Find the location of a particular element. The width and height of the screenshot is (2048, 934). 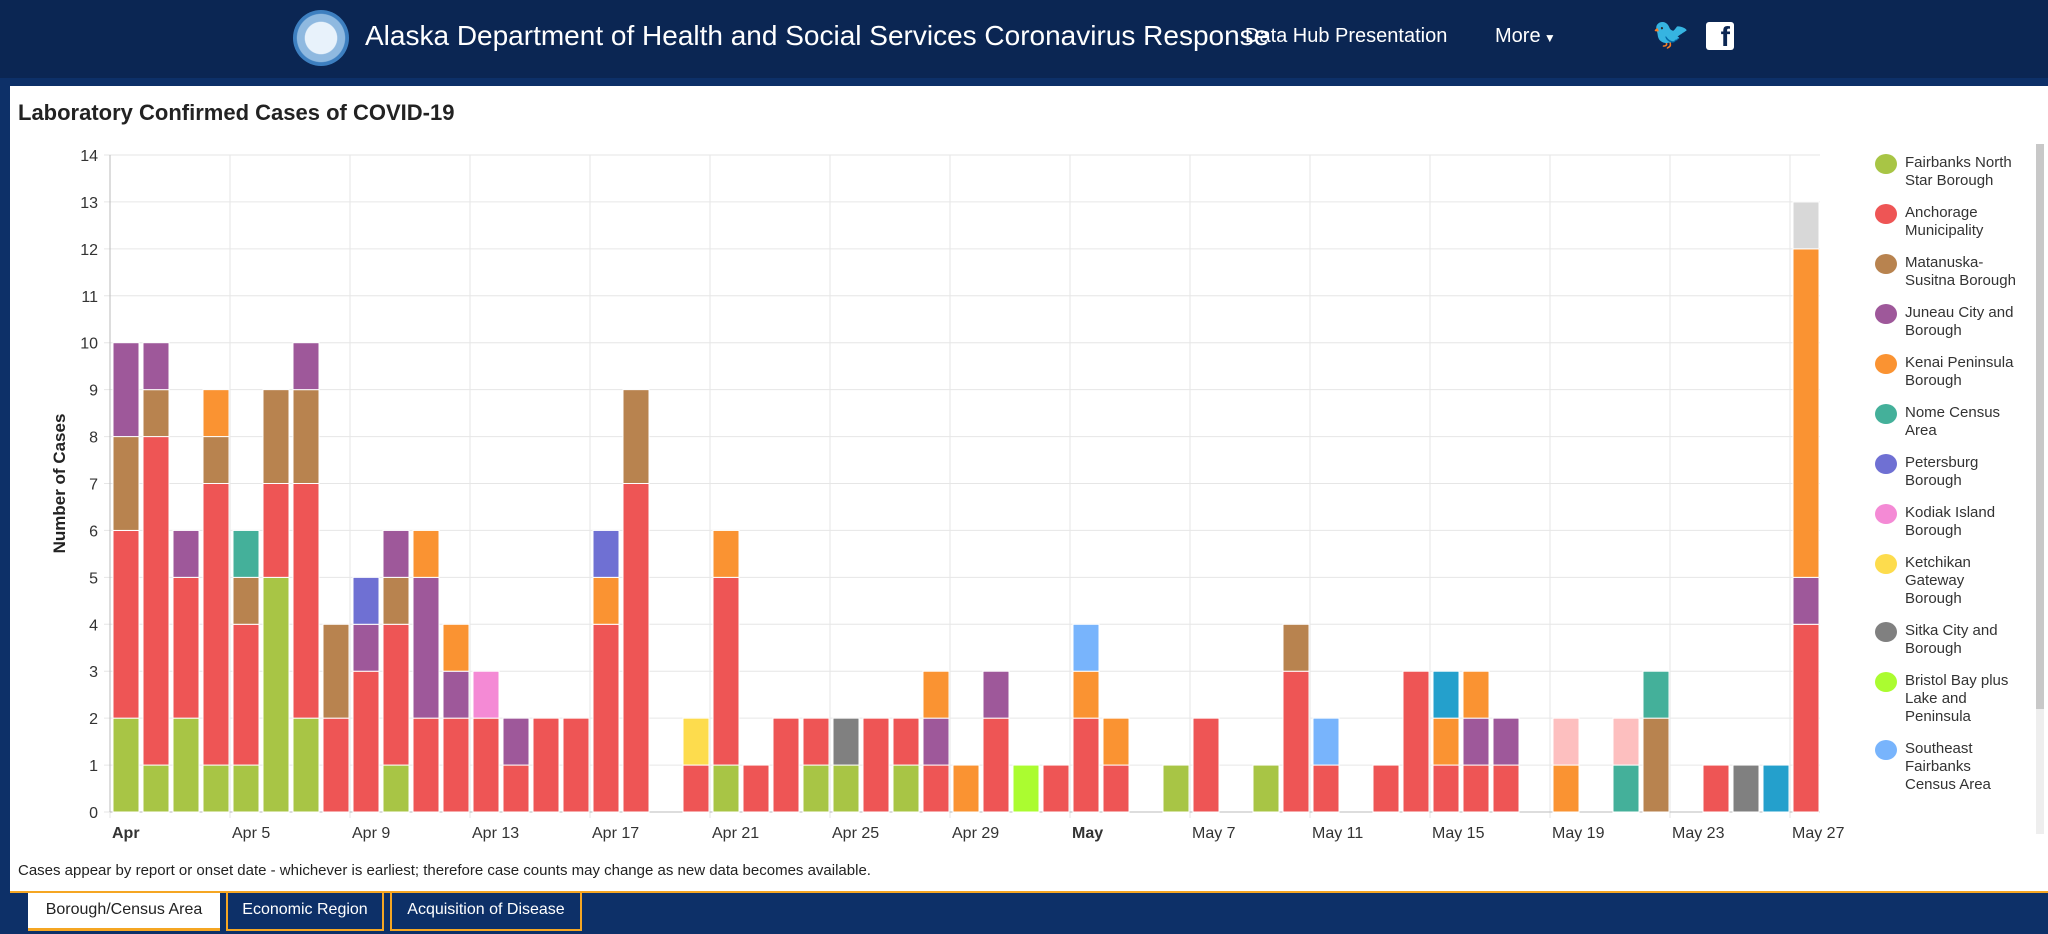

legend-item: Matanuska-Susitna Borough is located at coordinates (1950, 272).